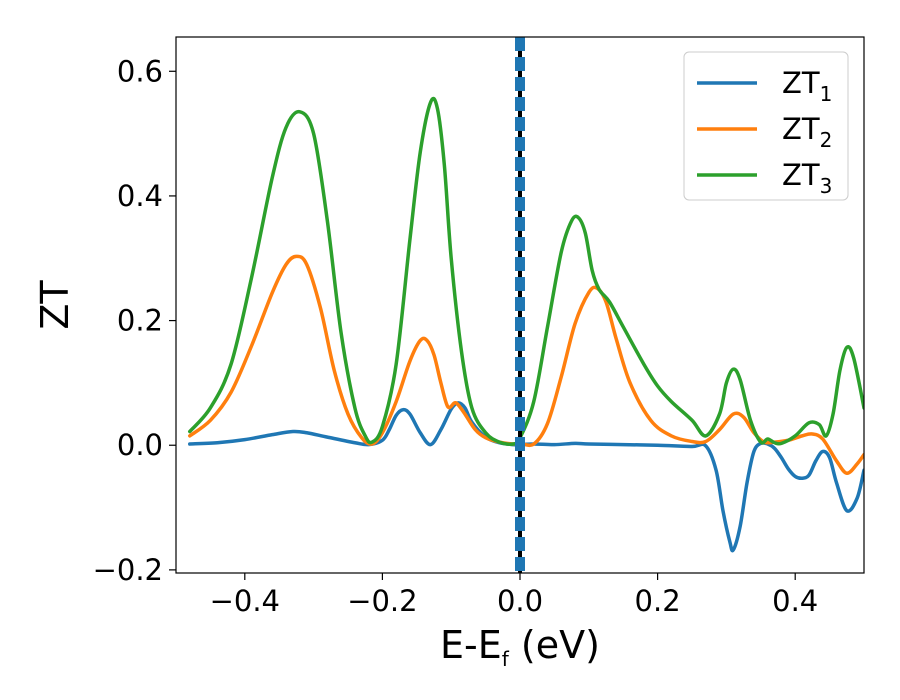  What do you see at coordinates (807, 86) in the screenshot?
I see `legend-label-zt1: ZT1` at bounding box center [807, 86].